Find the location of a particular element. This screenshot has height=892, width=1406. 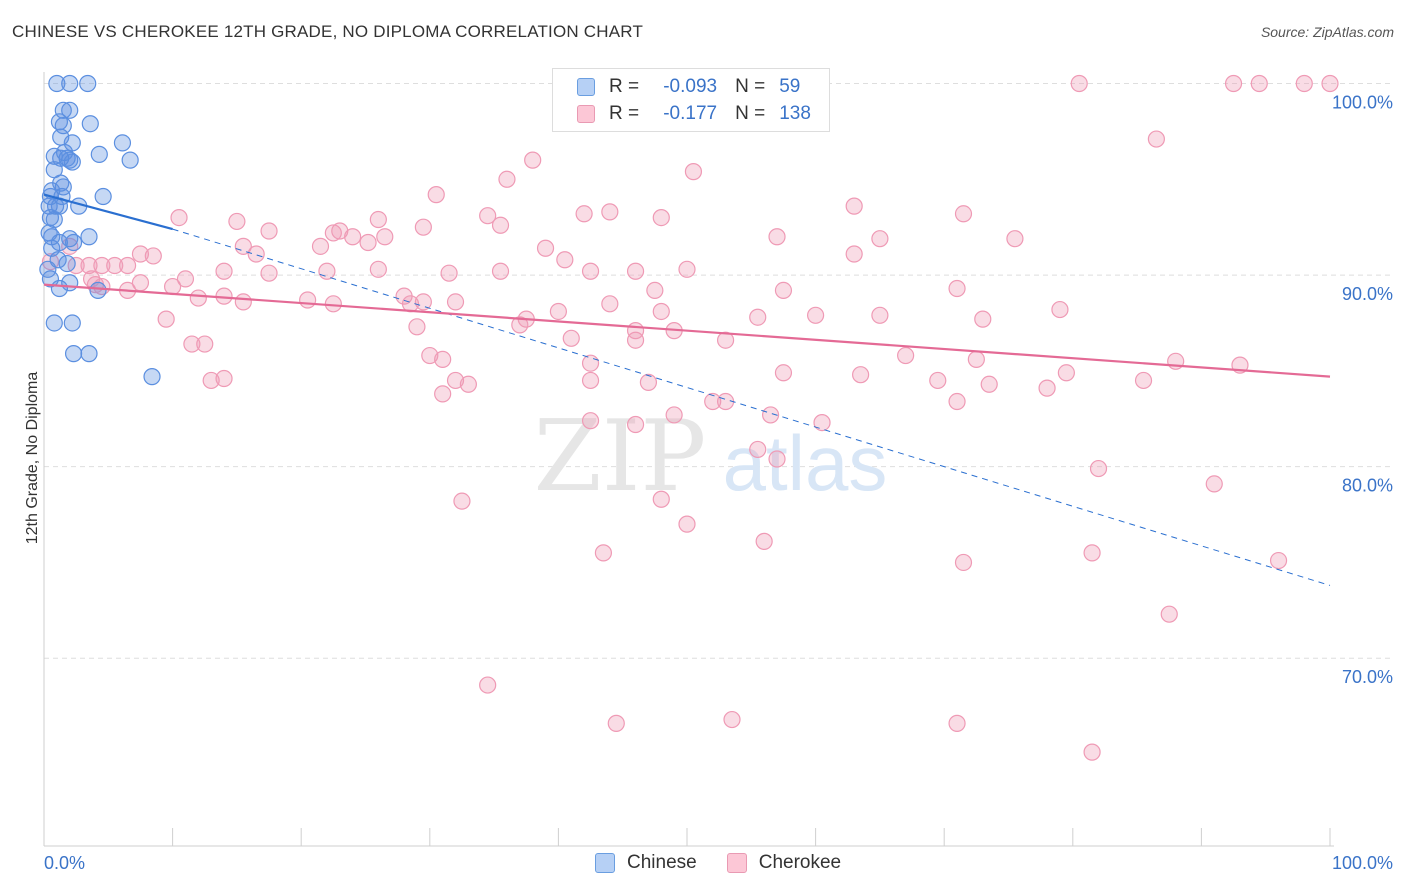

legend-row-chinese: R = -0.093 N = 59 is located at coordinates (688, 87).